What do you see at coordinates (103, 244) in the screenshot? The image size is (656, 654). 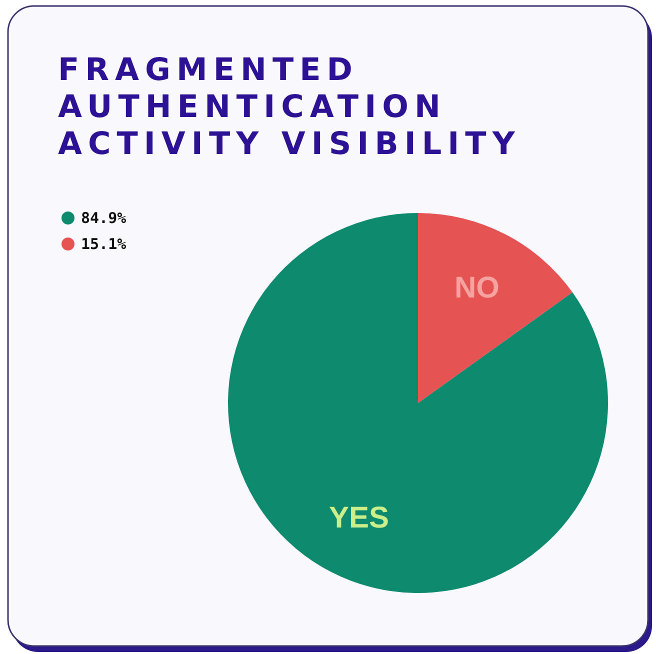 I see `text: 15.1%` at bounding box center [103, 244].